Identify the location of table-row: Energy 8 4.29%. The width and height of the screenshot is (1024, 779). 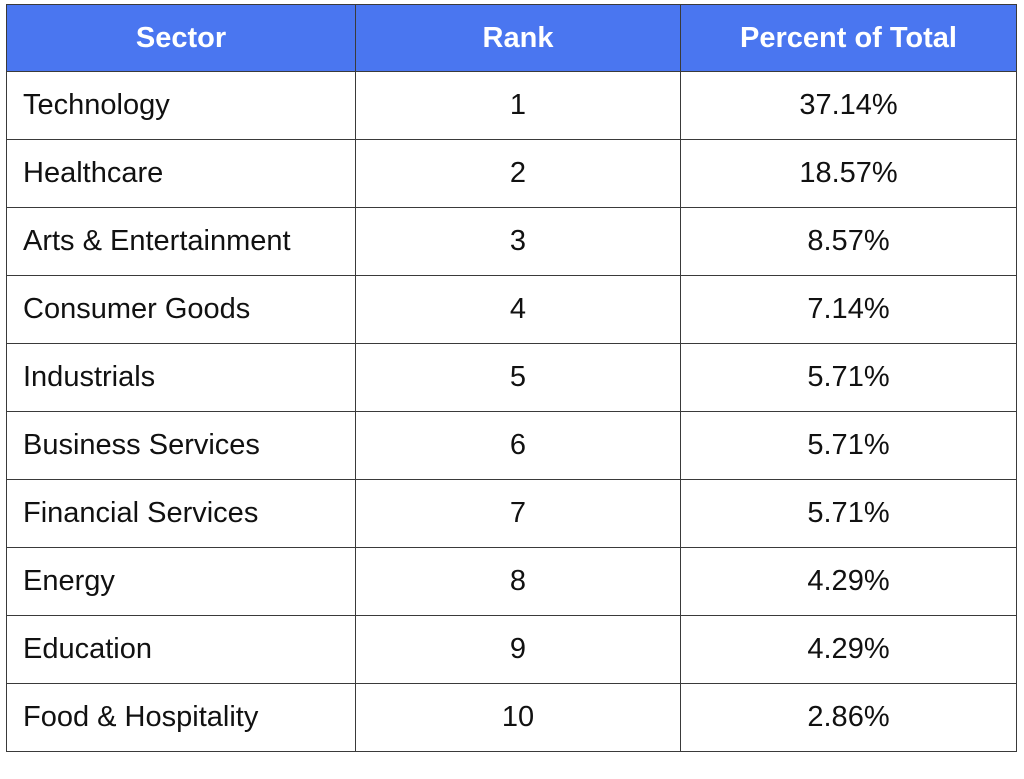
(511, 581).